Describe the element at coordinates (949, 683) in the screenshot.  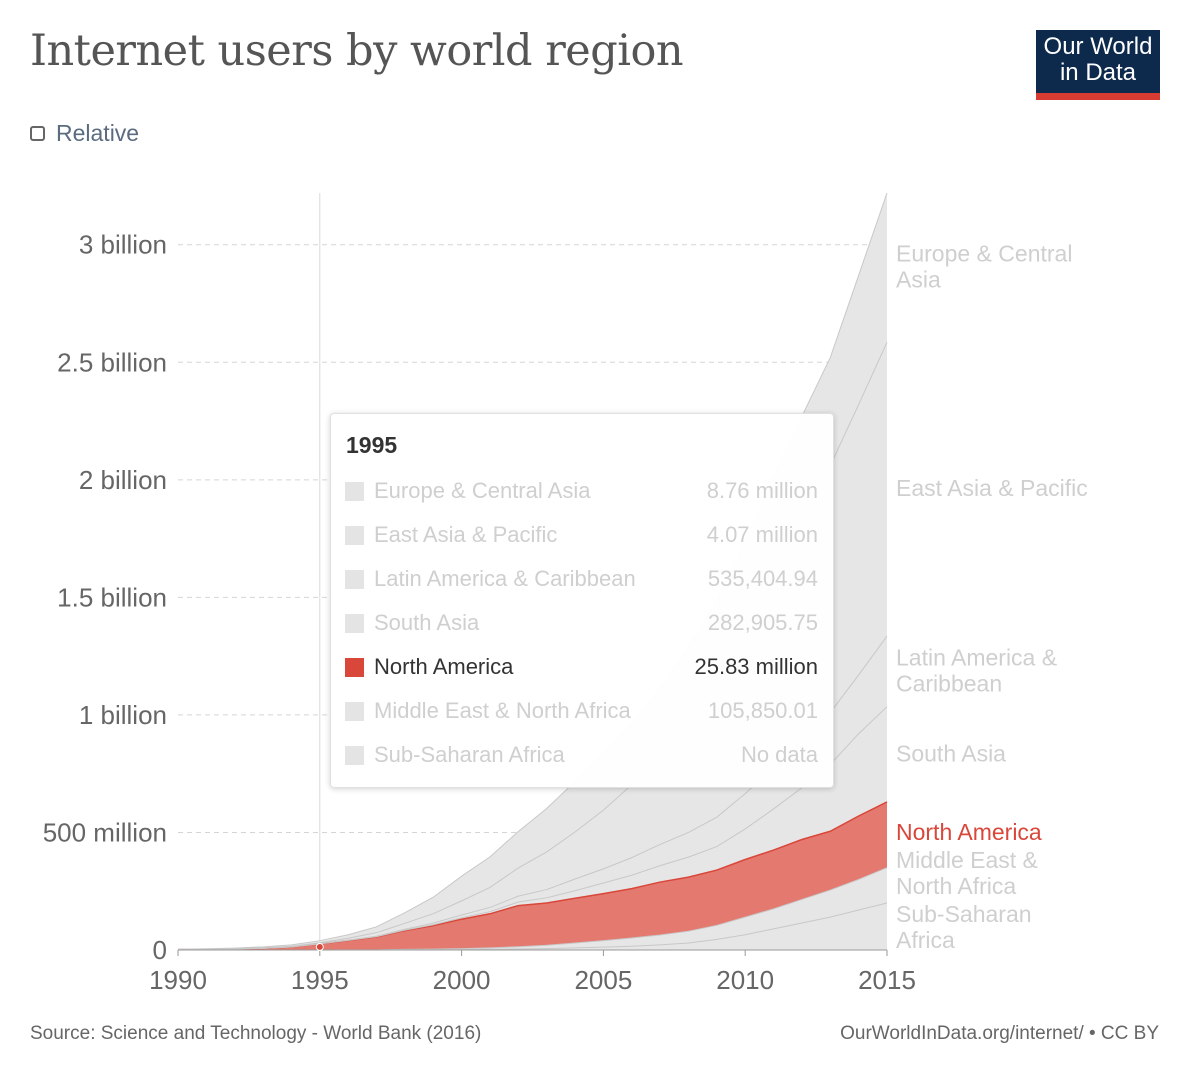
I see `series-label: Caribbean` at that location.